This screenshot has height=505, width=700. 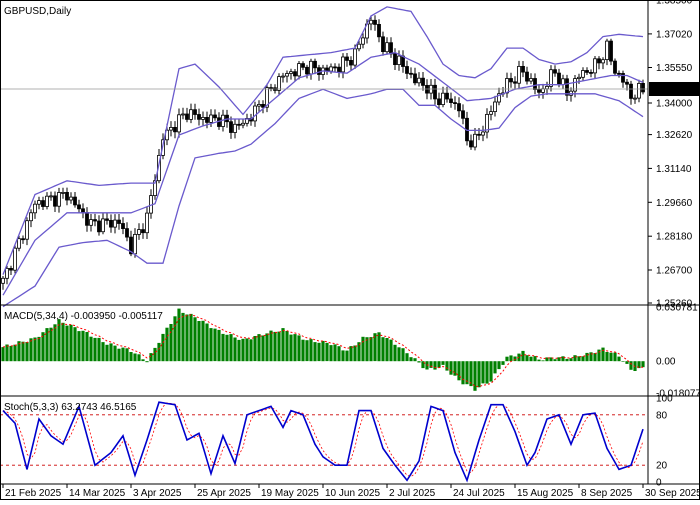 What do you see at coordinates (352, 493) in the screenshot?
I see `date-tick-label: 10 Jun 2025` at bounding box center [352, 493].